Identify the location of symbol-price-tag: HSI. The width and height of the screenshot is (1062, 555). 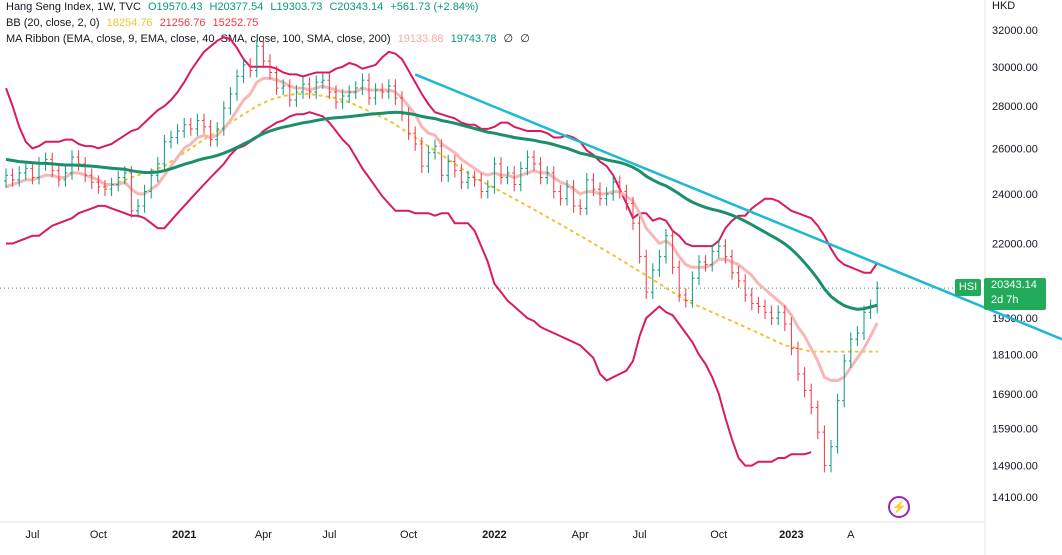
(968, 287).